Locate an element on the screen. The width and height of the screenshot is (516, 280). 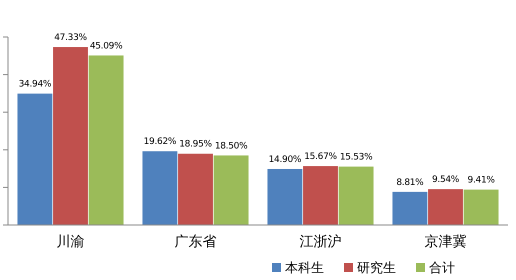
x-tick-label: 广东省 is located at coordinates (195, 242).